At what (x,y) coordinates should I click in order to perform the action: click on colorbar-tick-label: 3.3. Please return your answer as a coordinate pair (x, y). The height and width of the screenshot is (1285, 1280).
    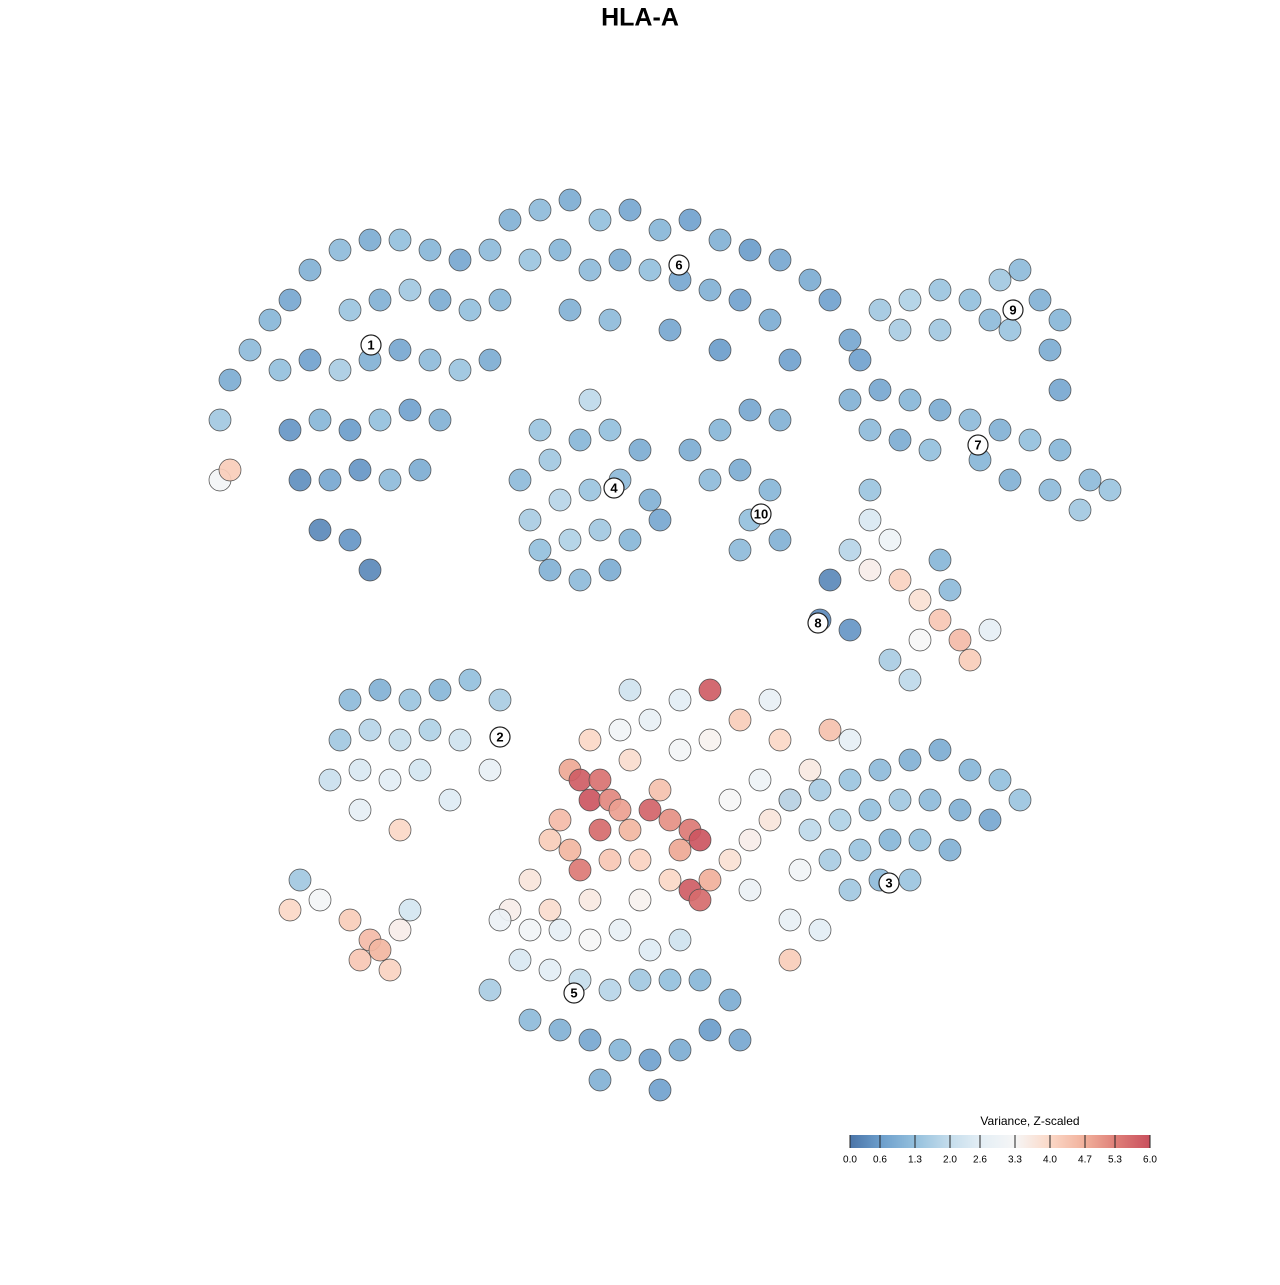
    Looking at the image, I should click on (1015, 1160).